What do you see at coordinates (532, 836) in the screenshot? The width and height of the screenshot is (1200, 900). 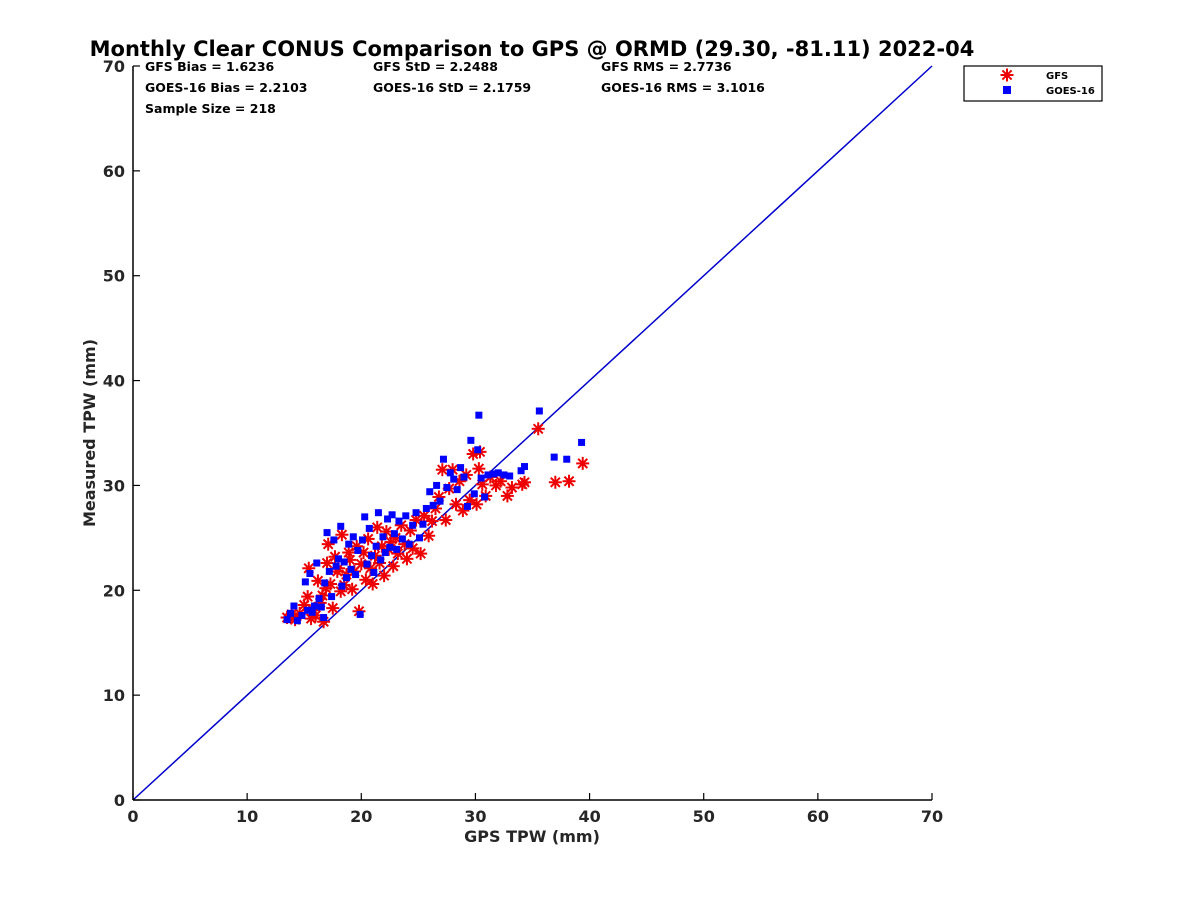 I see `x-axis-label: GPS TPW (mm)` at bounding box center [532, 836].